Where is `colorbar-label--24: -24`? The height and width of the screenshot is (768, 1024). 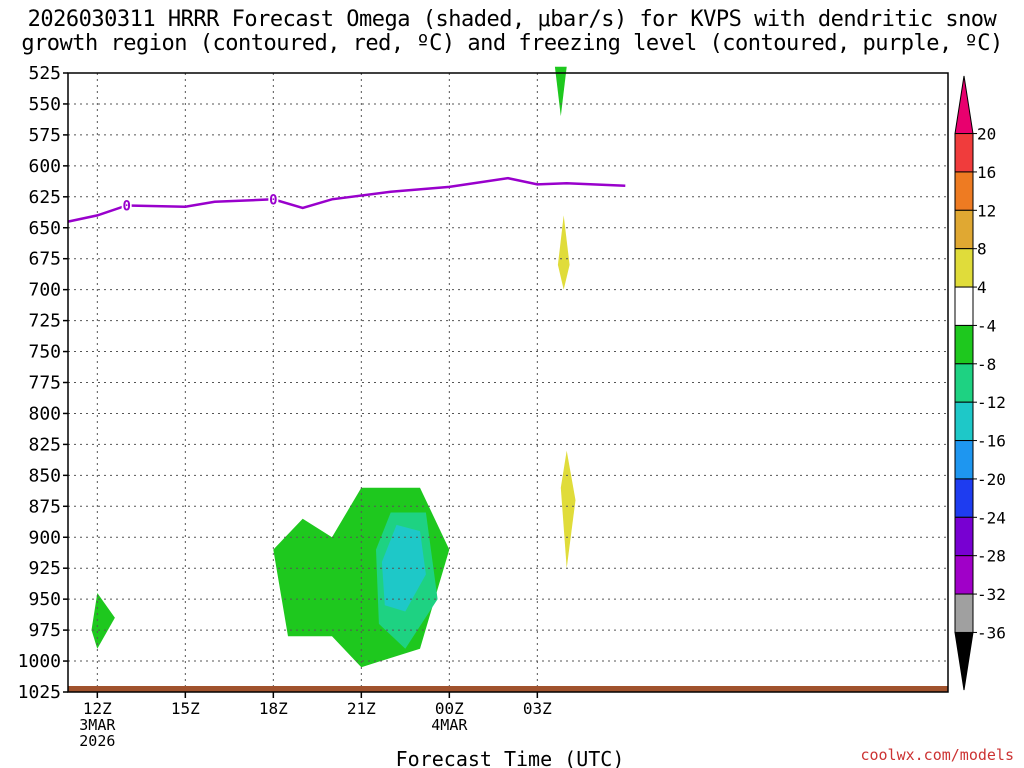 colorbar-label--24: -24 is located at coordinates (991, 517).